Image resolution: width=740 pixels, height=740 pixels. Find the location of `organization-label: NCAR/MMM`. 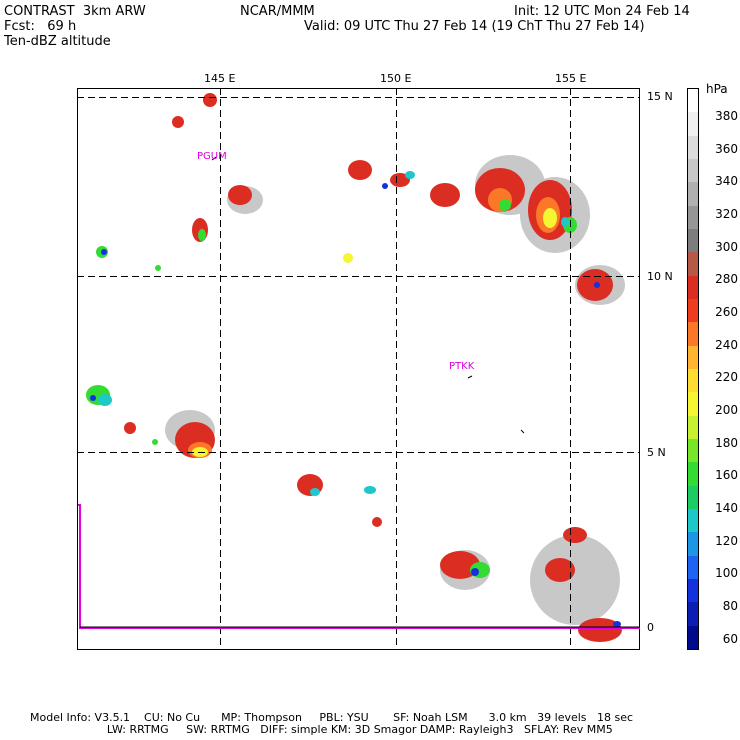

organization-label: NCAR/MMM is located at coordinates (277, 11).